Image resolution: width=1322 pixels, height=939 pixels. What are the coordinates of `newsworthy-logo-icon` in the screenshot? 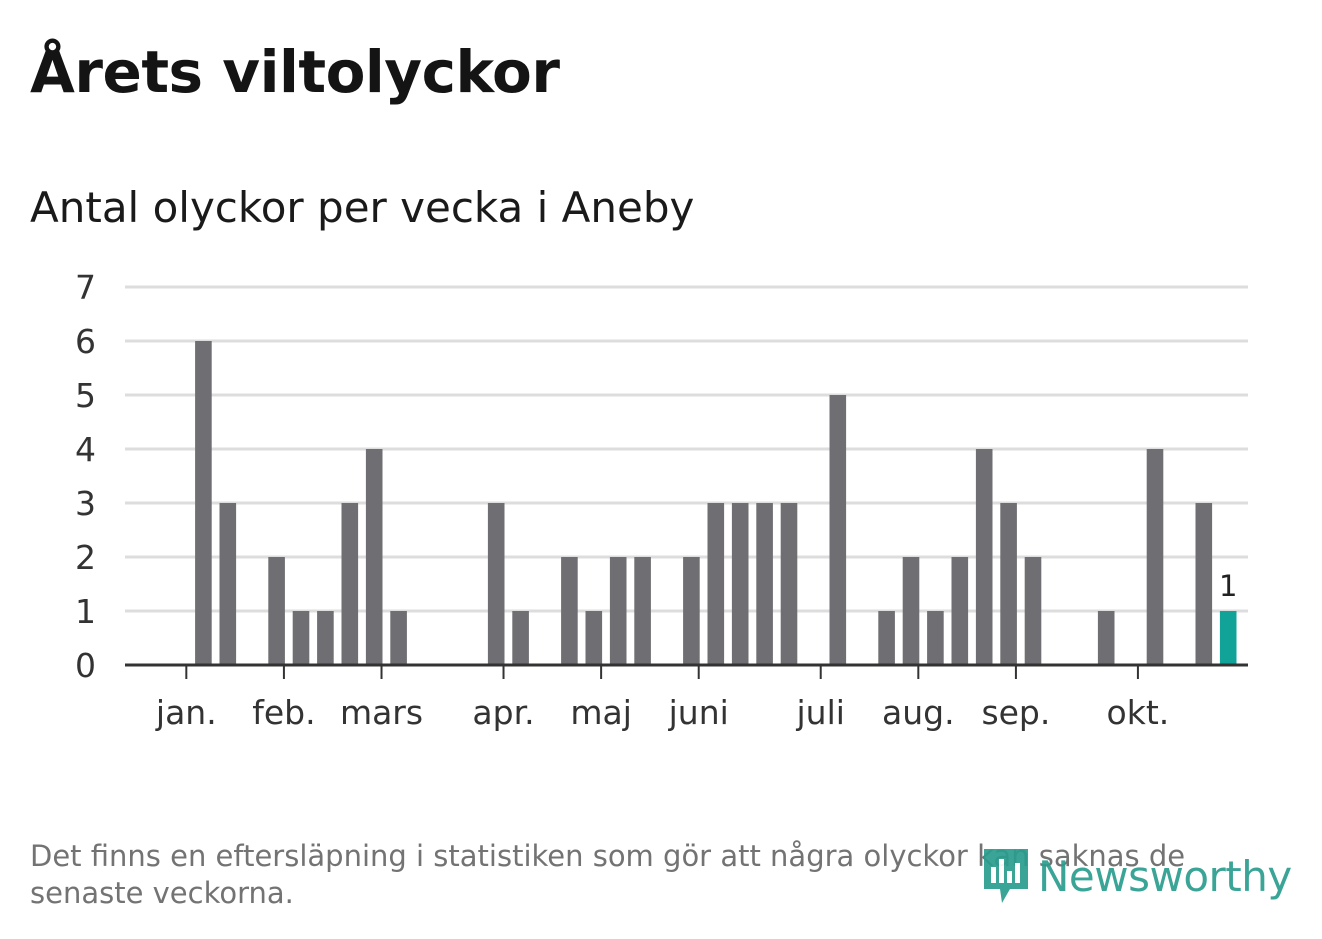 It's located at (1006, 876).